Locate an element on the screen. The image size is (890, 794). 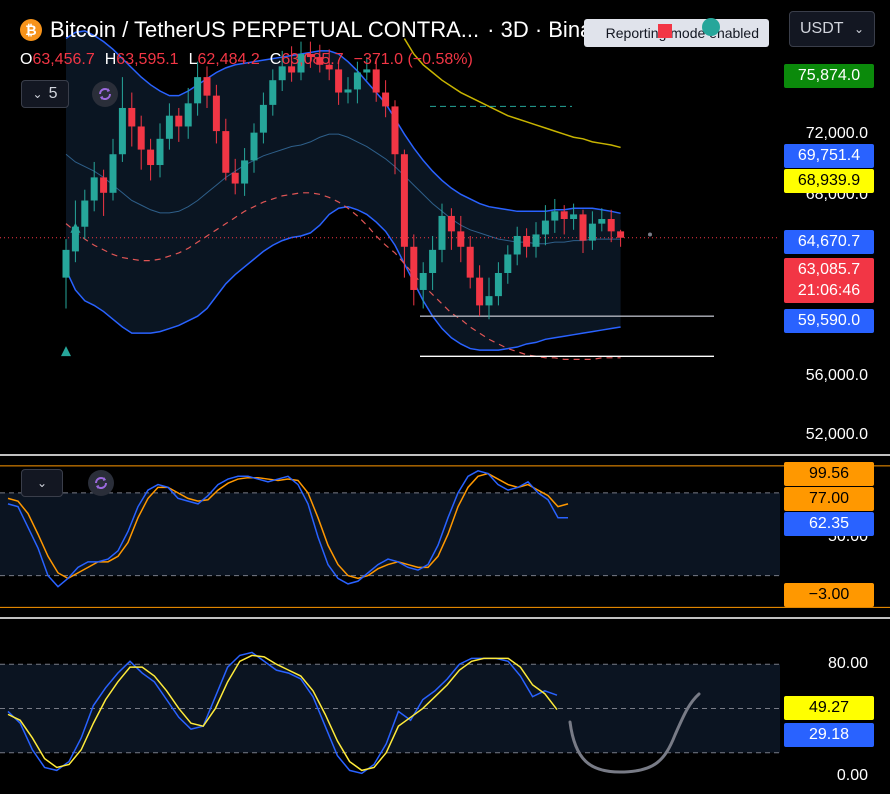
stoch-collapse-button: ⌄ is located at coordinates (42, 483).